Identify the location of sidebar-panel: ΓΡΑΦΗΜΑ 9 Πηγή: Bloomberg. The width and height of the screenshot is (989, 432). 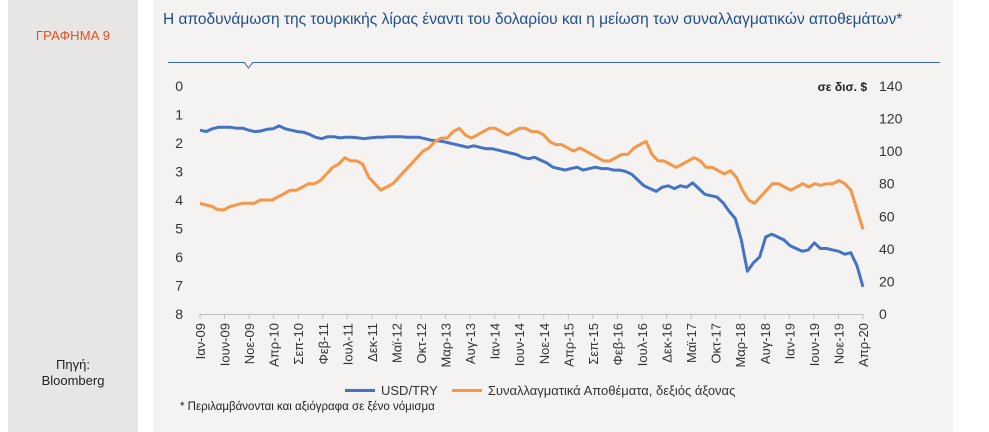
(73, 216).